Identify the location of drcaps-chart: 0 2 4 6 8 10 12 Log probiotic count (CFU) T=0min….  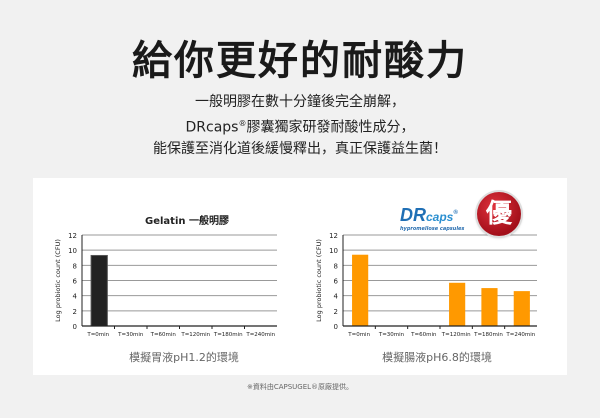
(426, 285).